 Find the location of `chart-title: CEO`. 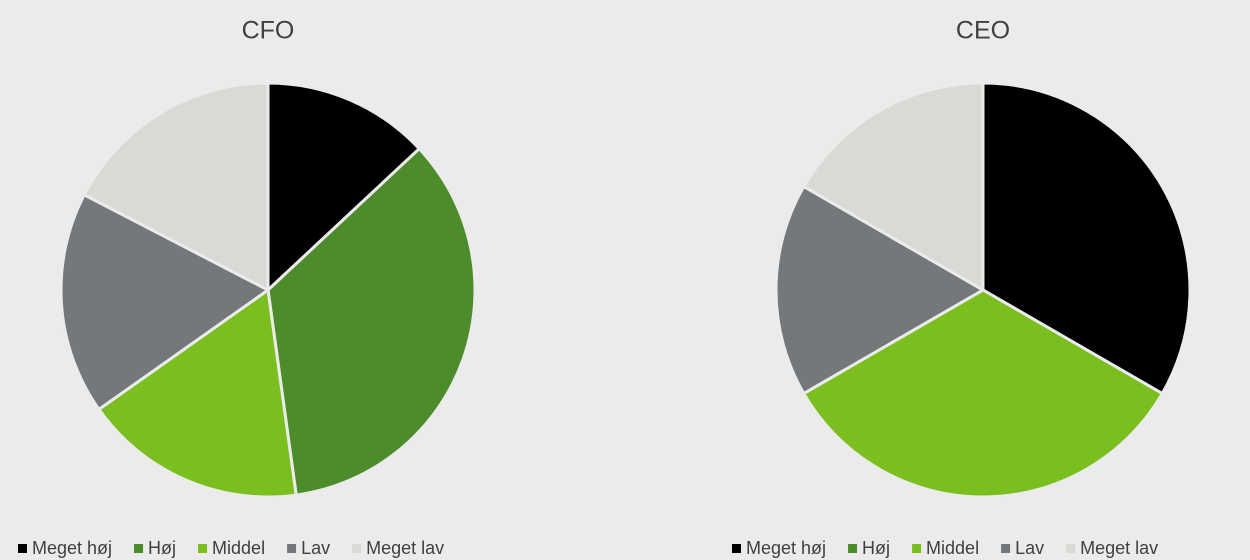

chart-title: CEO is located at coordinates (983, 31).